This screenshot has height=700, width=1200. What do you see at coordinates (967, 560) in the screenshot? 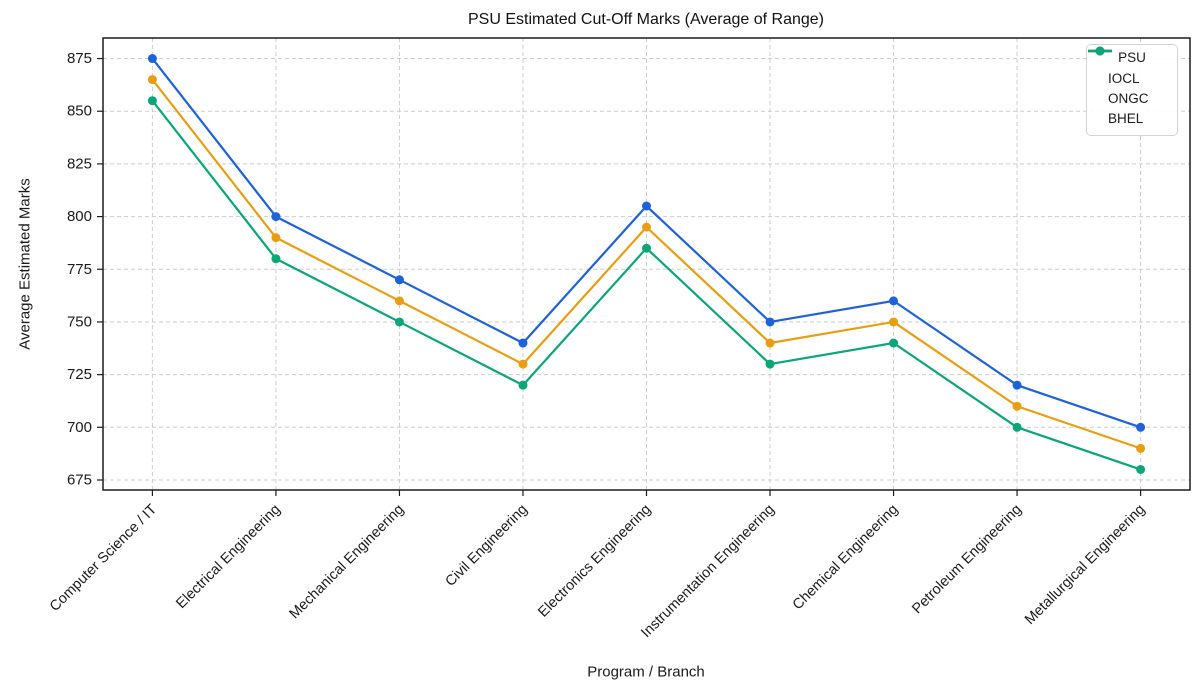
I see `x-tick-label: Petroleum Engineering` at bounding box center [967, 560].